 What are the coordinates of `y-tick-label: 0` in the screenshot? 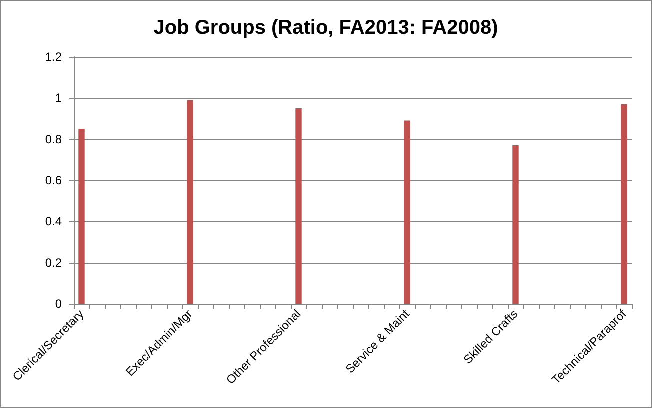 It's located at (58, 304).